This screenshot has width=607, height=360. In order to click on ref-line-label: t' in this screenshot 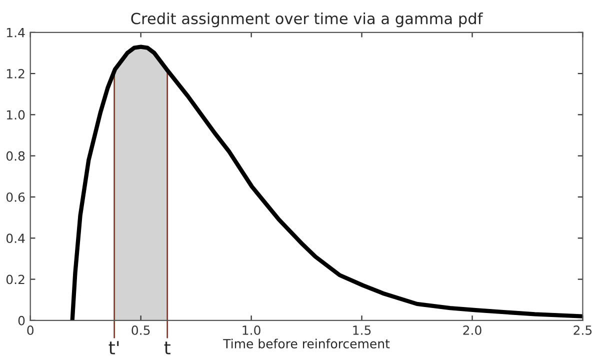, I will do `click(113, 347)`.